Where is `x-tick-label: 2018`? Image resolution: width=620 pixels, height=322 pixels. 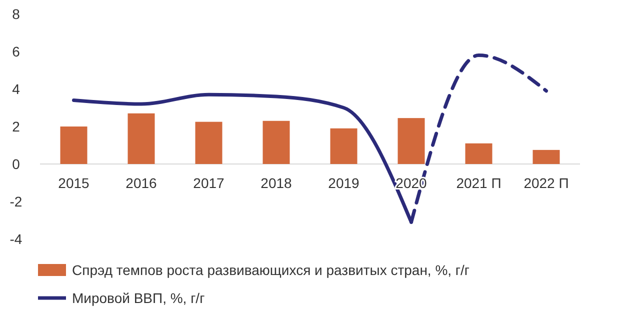 x-tick-label: 2018 is located at coordinates (276, 183).